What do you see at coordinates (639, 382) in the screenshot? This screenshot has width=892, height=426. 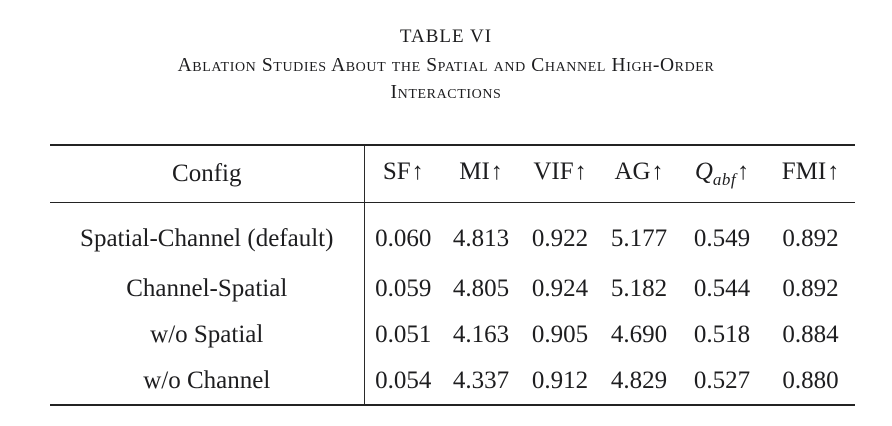 I see `value-cell: 4.829` at bounding box center [639, 382].